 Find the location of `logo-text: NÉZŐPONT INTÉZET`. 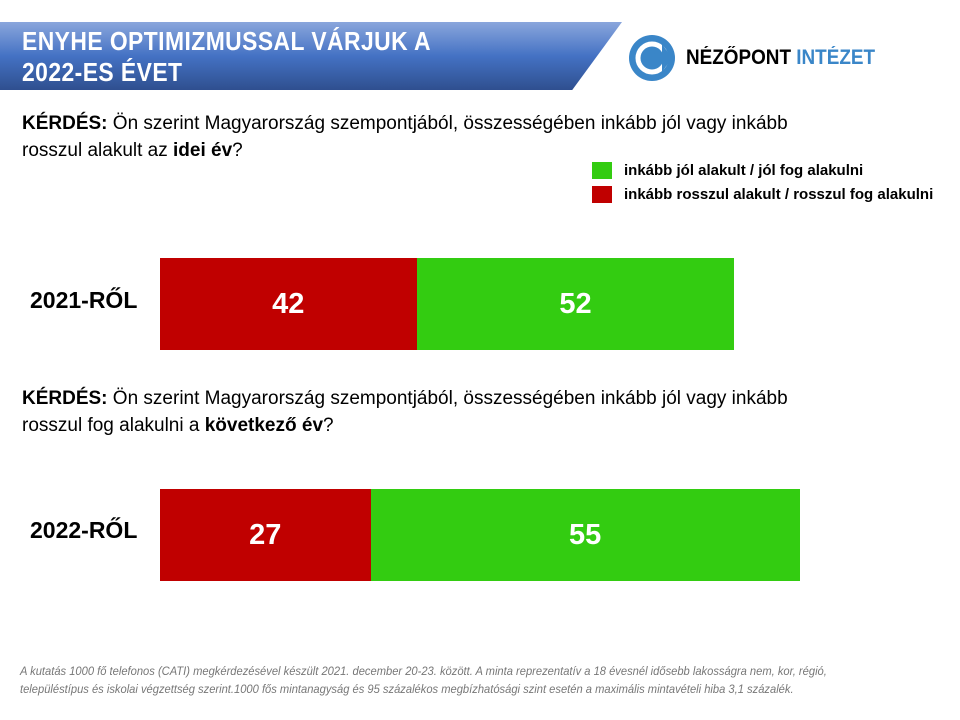

logo-text: NÉZŐPONT INTÉZET is located at coordinates (780, 58).